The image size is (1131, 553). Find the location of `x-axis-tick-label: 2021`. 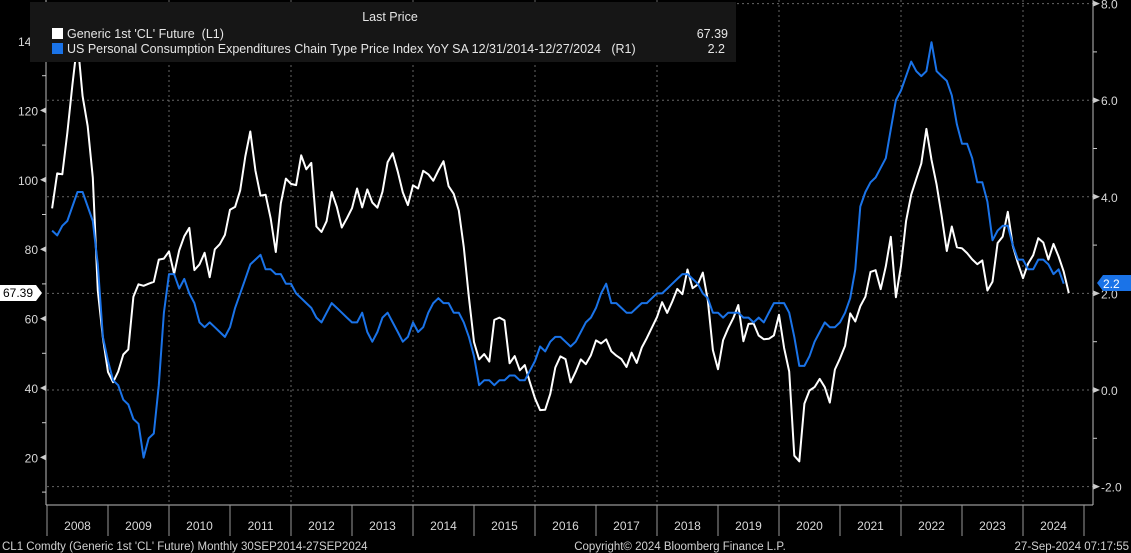

x-axis-tick-label: 2021 is located at coordinates (870, 526).